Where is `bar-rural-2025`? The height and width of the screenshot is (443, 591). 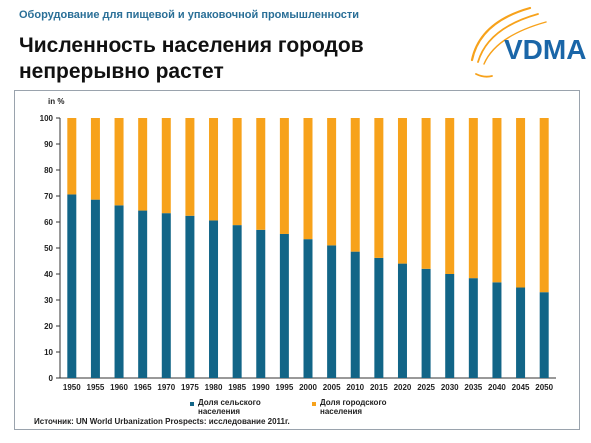 bar-rural-2025 is located at coordinates (426, 323).